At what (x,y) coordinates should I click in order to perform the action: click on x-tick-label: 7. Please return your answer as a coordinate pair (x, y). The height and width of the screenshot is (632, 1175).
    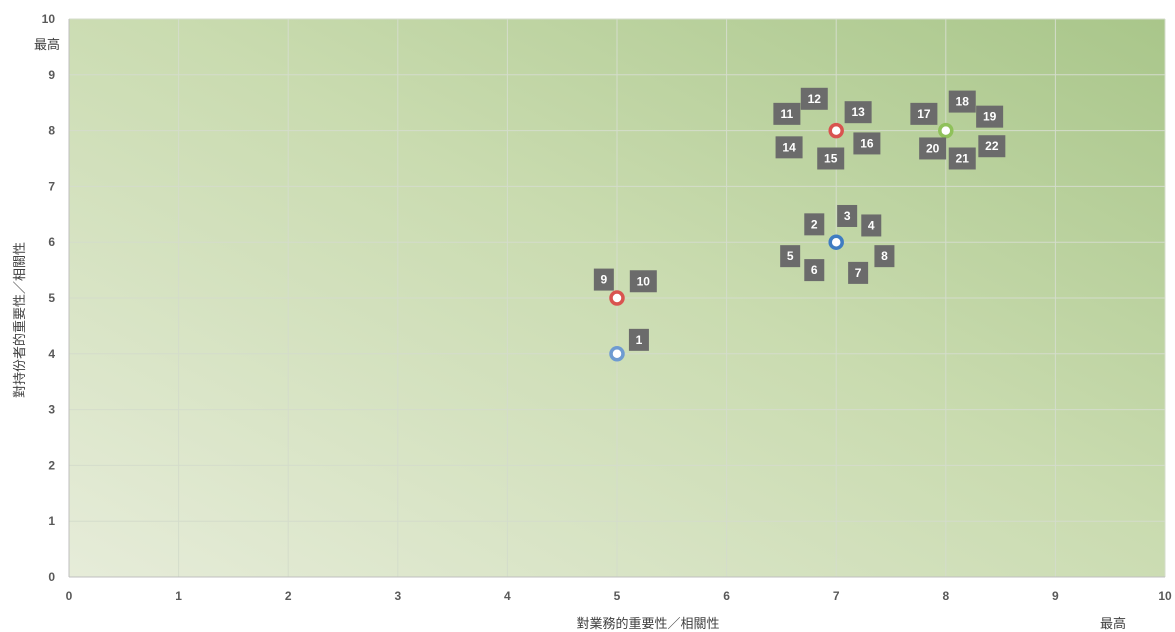
    Looking at the image, I should click on (836, 596).